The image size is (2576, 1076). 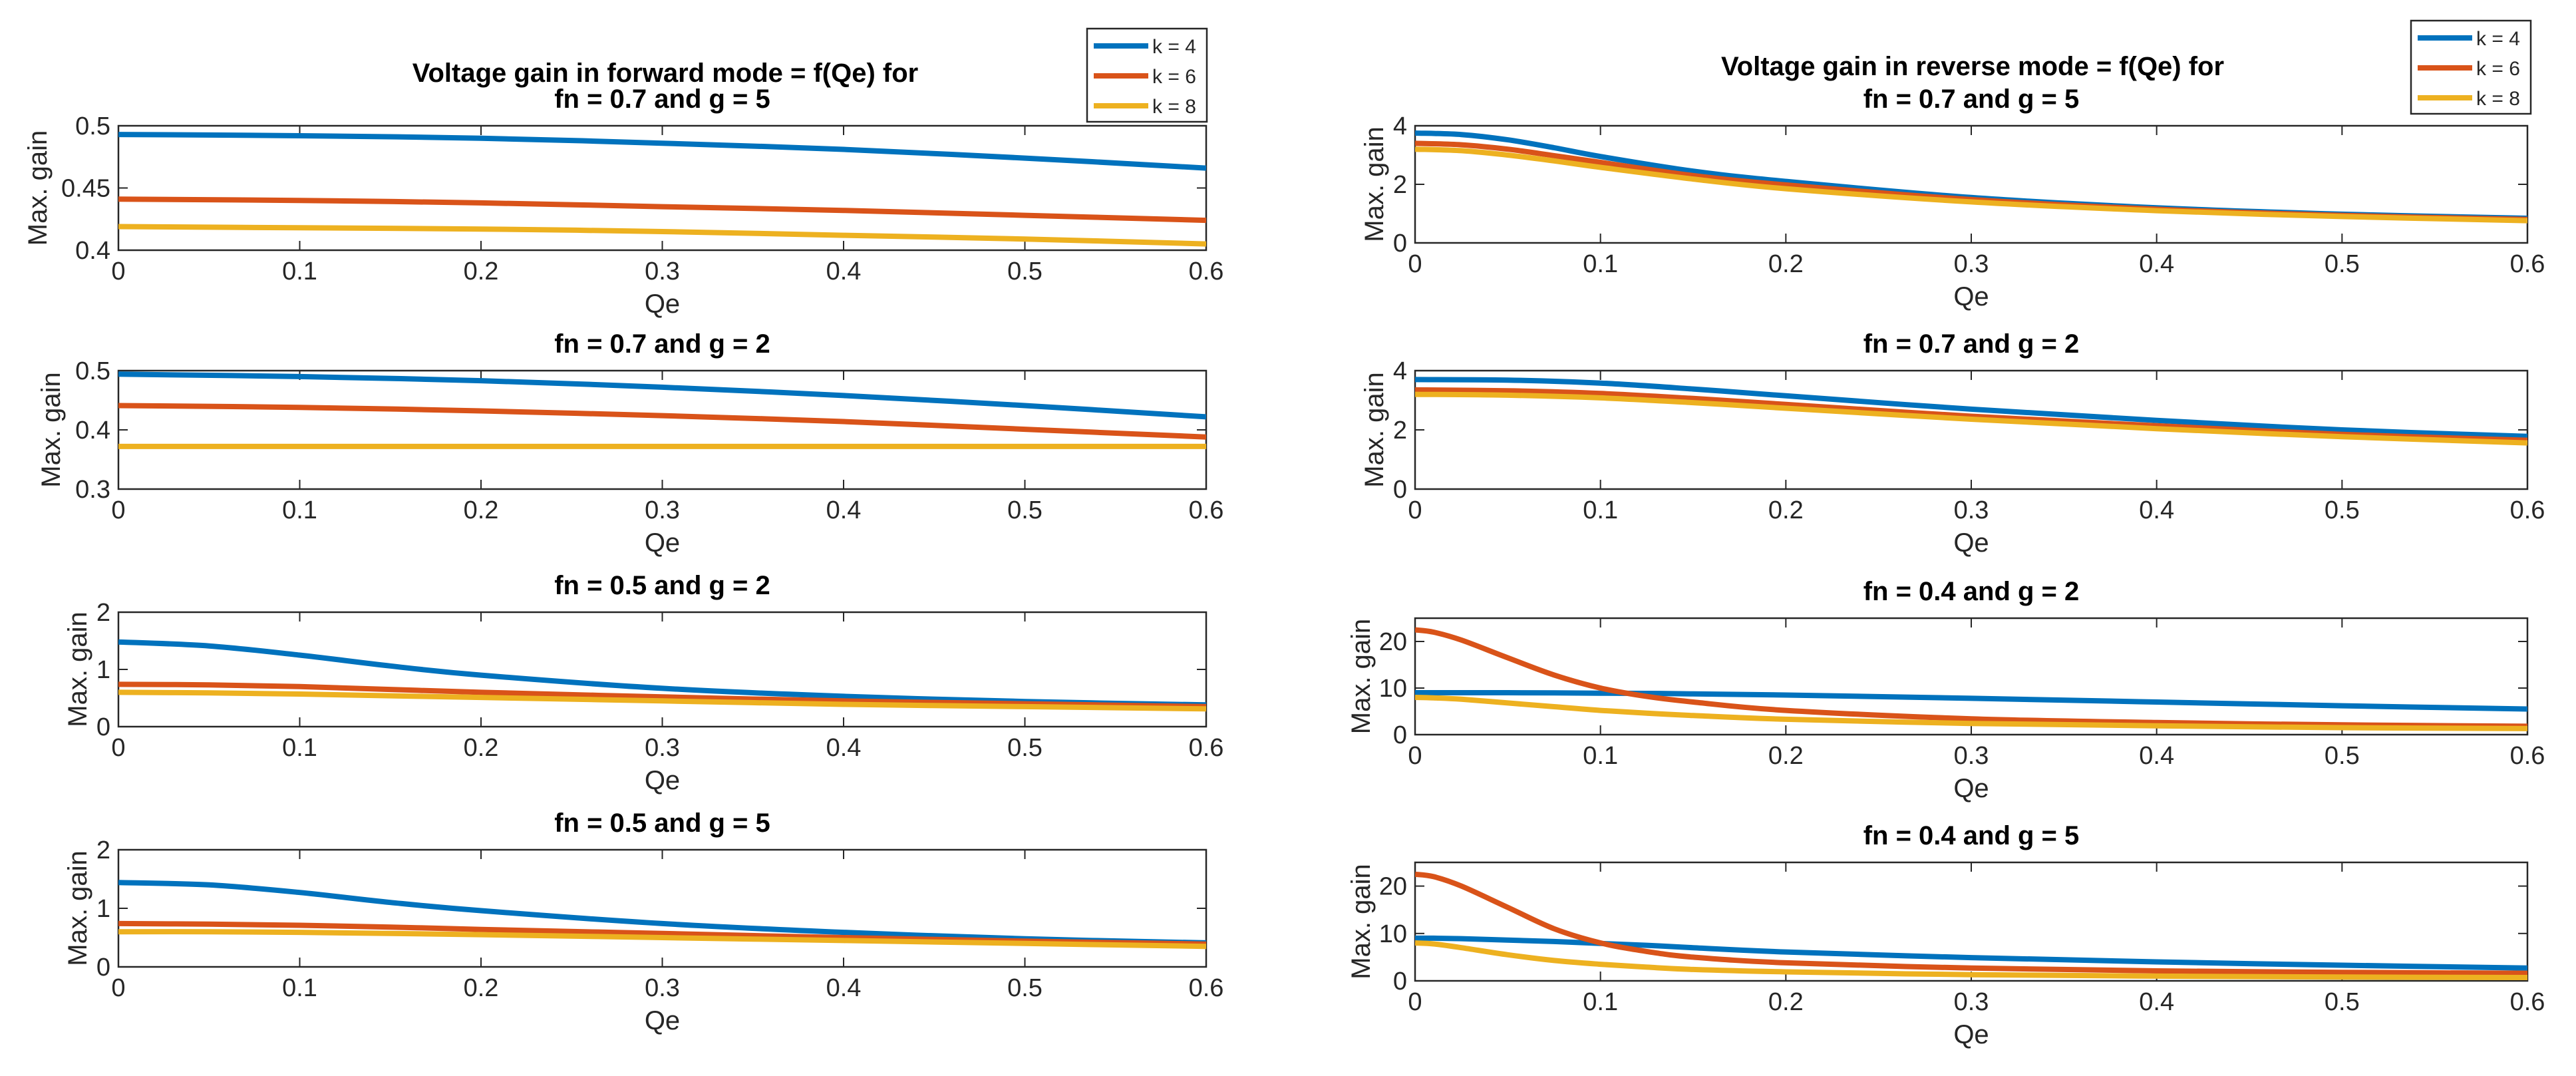 I want to click on subplot-title: fn = 0.4 and g = 5, so click(x=1971, y=835).